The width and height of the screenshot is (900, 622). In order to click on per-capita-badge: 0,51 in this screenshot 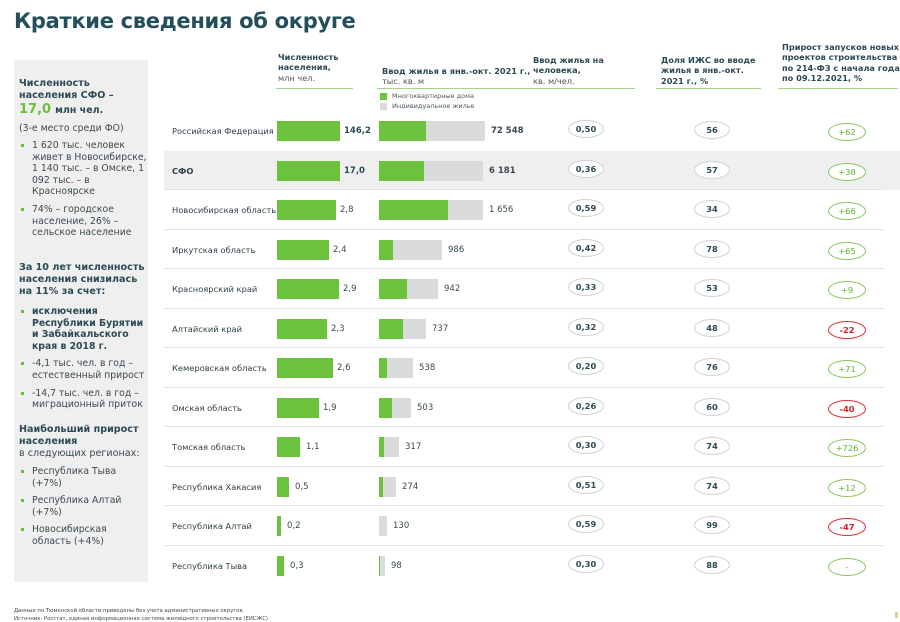, I will do `click(586, 485)`.